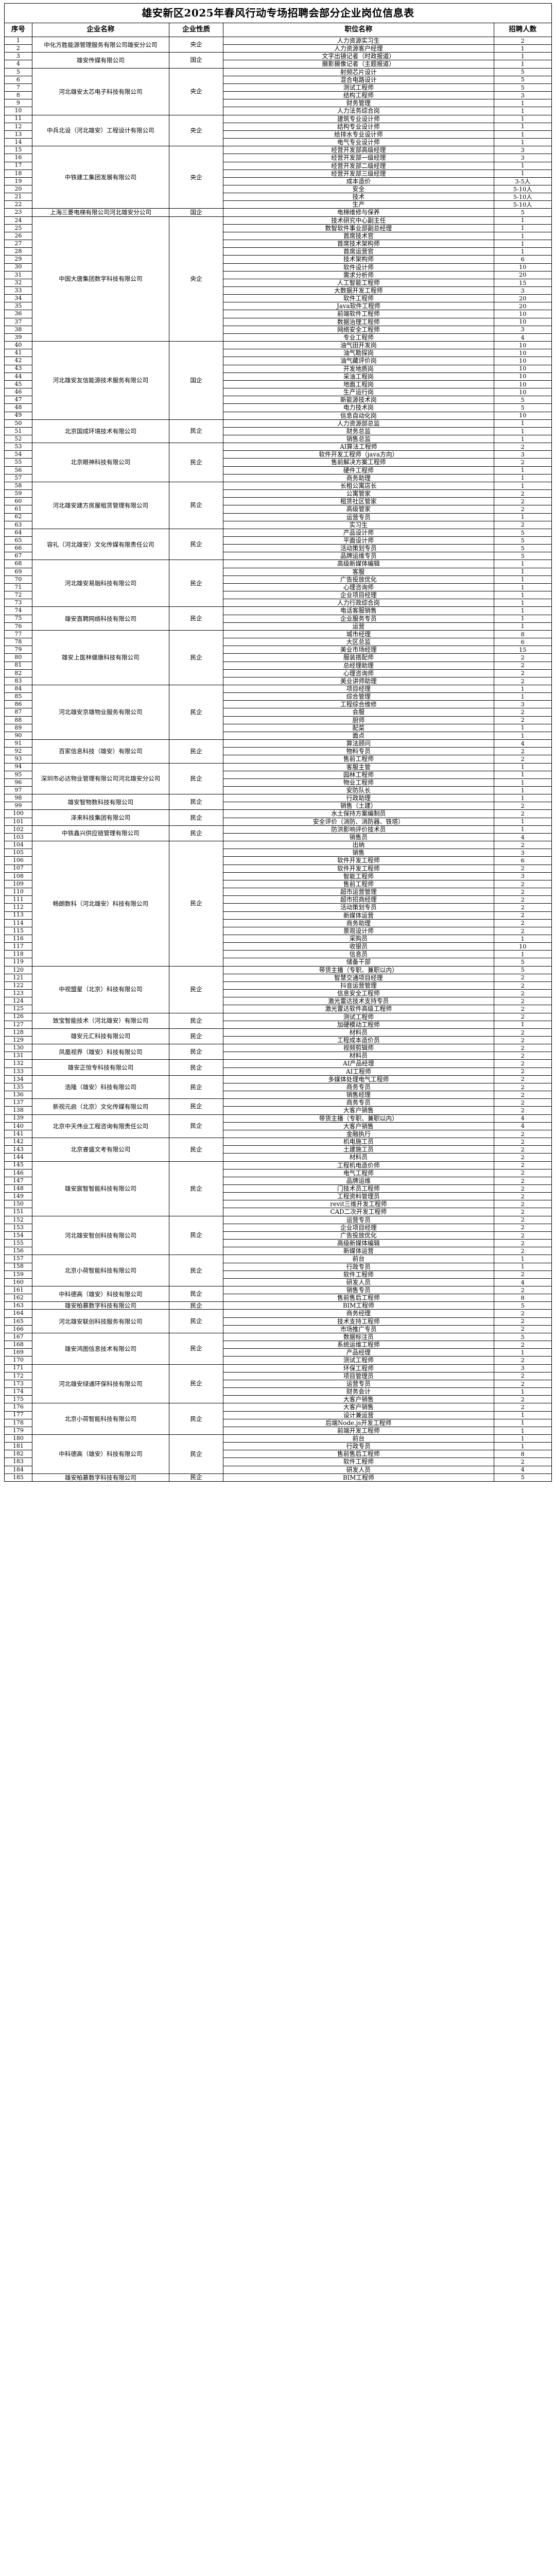  What do you see at coordinates (358, 1430) in the screenshot?
I see `cell-job-title: 前端开发工程师` at bounding box center [358, 1430].